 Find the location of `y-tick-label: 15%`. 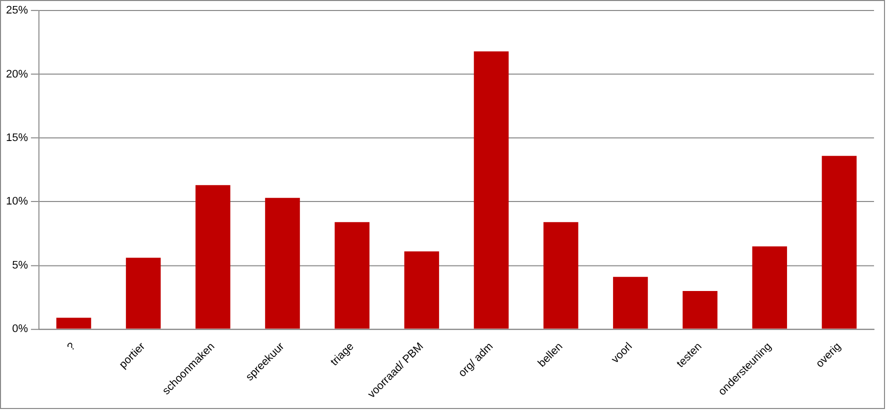

y-tick-label: 15% is located at coordinates (17, 138).